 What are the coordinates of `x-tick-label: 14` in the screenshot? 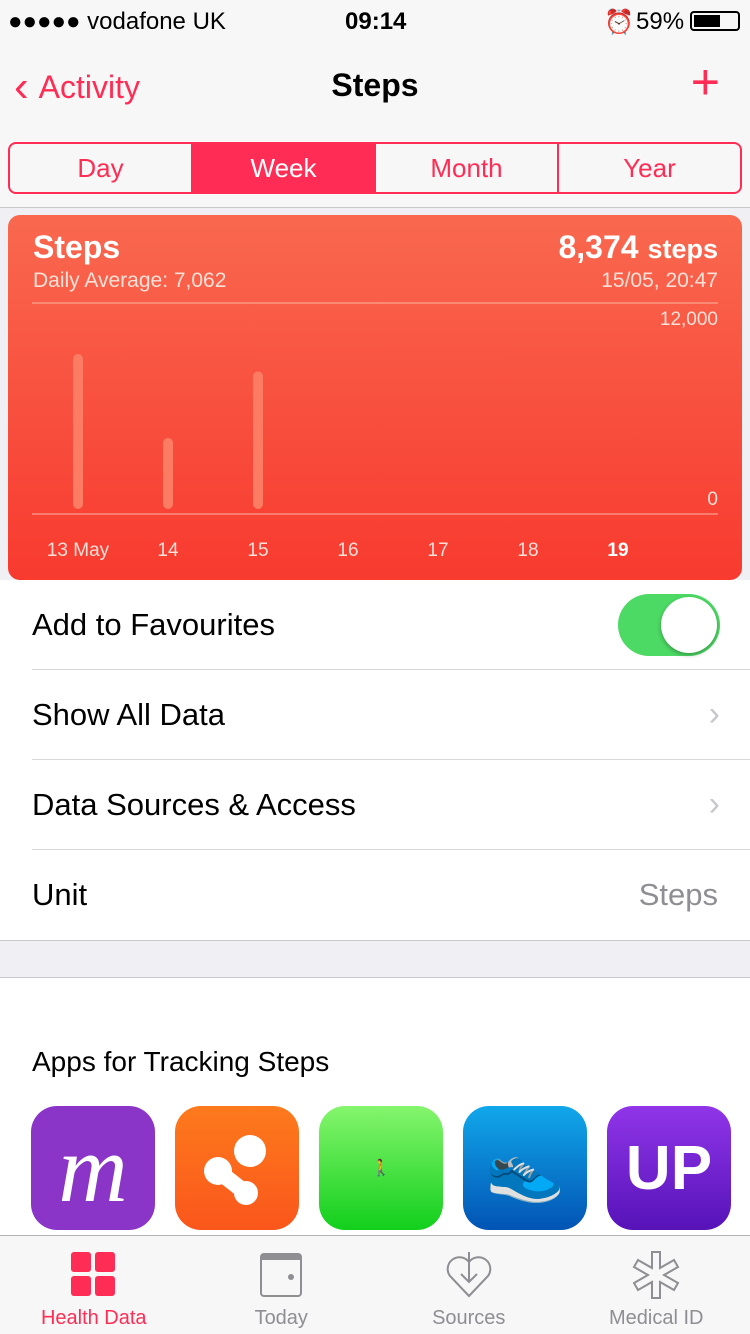 It's located at (168, 550).